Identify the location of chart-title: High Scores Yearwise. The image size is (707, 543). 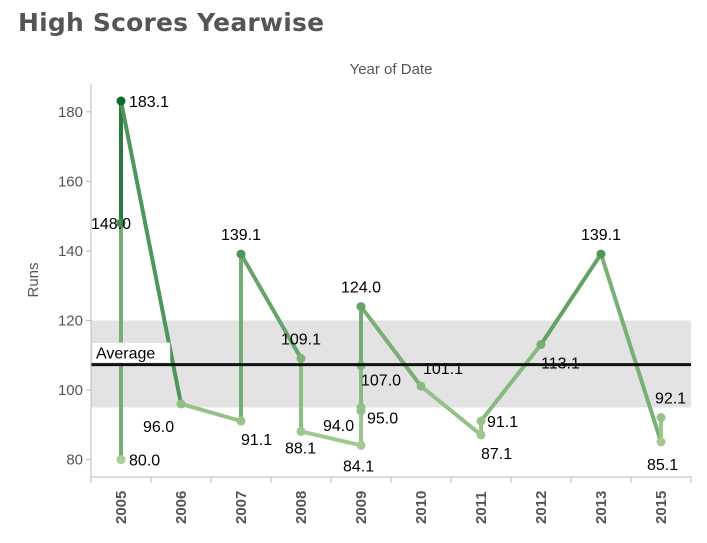
(171, 22).